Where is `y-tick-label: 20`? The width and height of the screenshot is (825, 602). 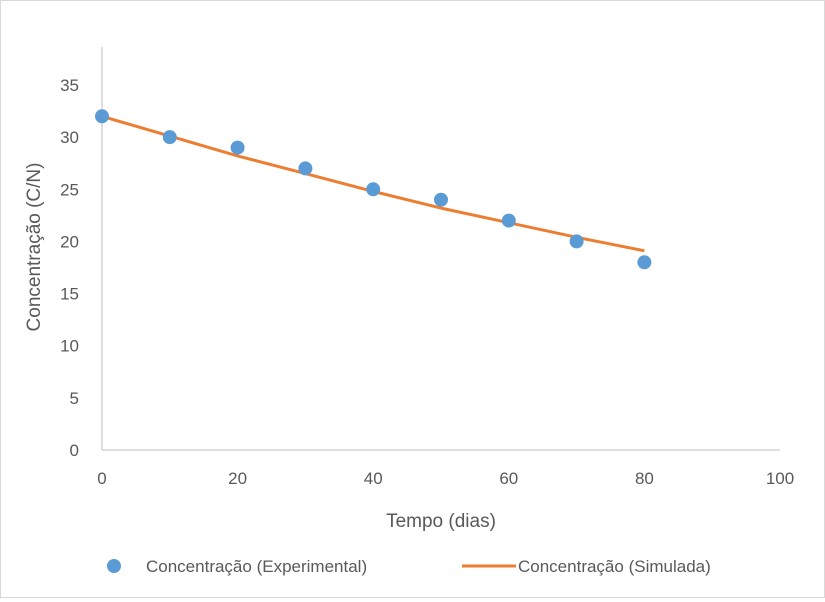
y-tick-label: 20 is located at coordinates (69, 241).